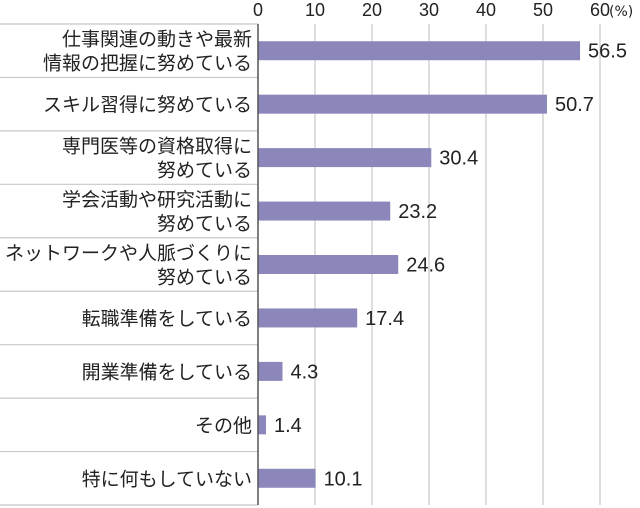 The width and height of the screenshot is (640, 508). What do you see at coordinates (574, 105) in the screenshot?
I see `bar-value-label: 50.7` at bounding box center [574, 105].